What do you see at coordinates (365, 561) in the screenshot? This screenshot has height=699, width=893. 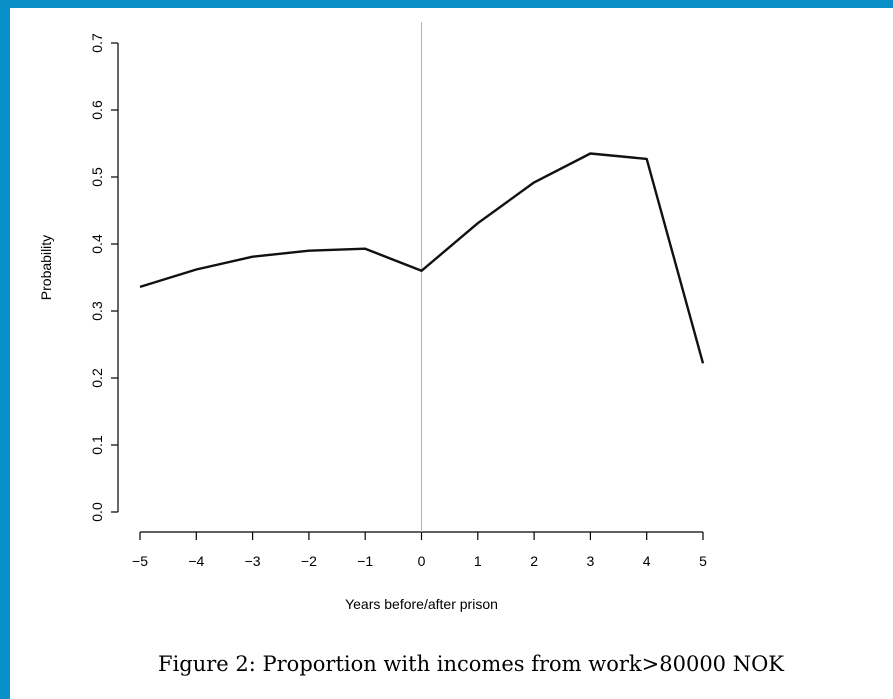 I see `x-tick-label: −1` at bounding box center [365, 561].